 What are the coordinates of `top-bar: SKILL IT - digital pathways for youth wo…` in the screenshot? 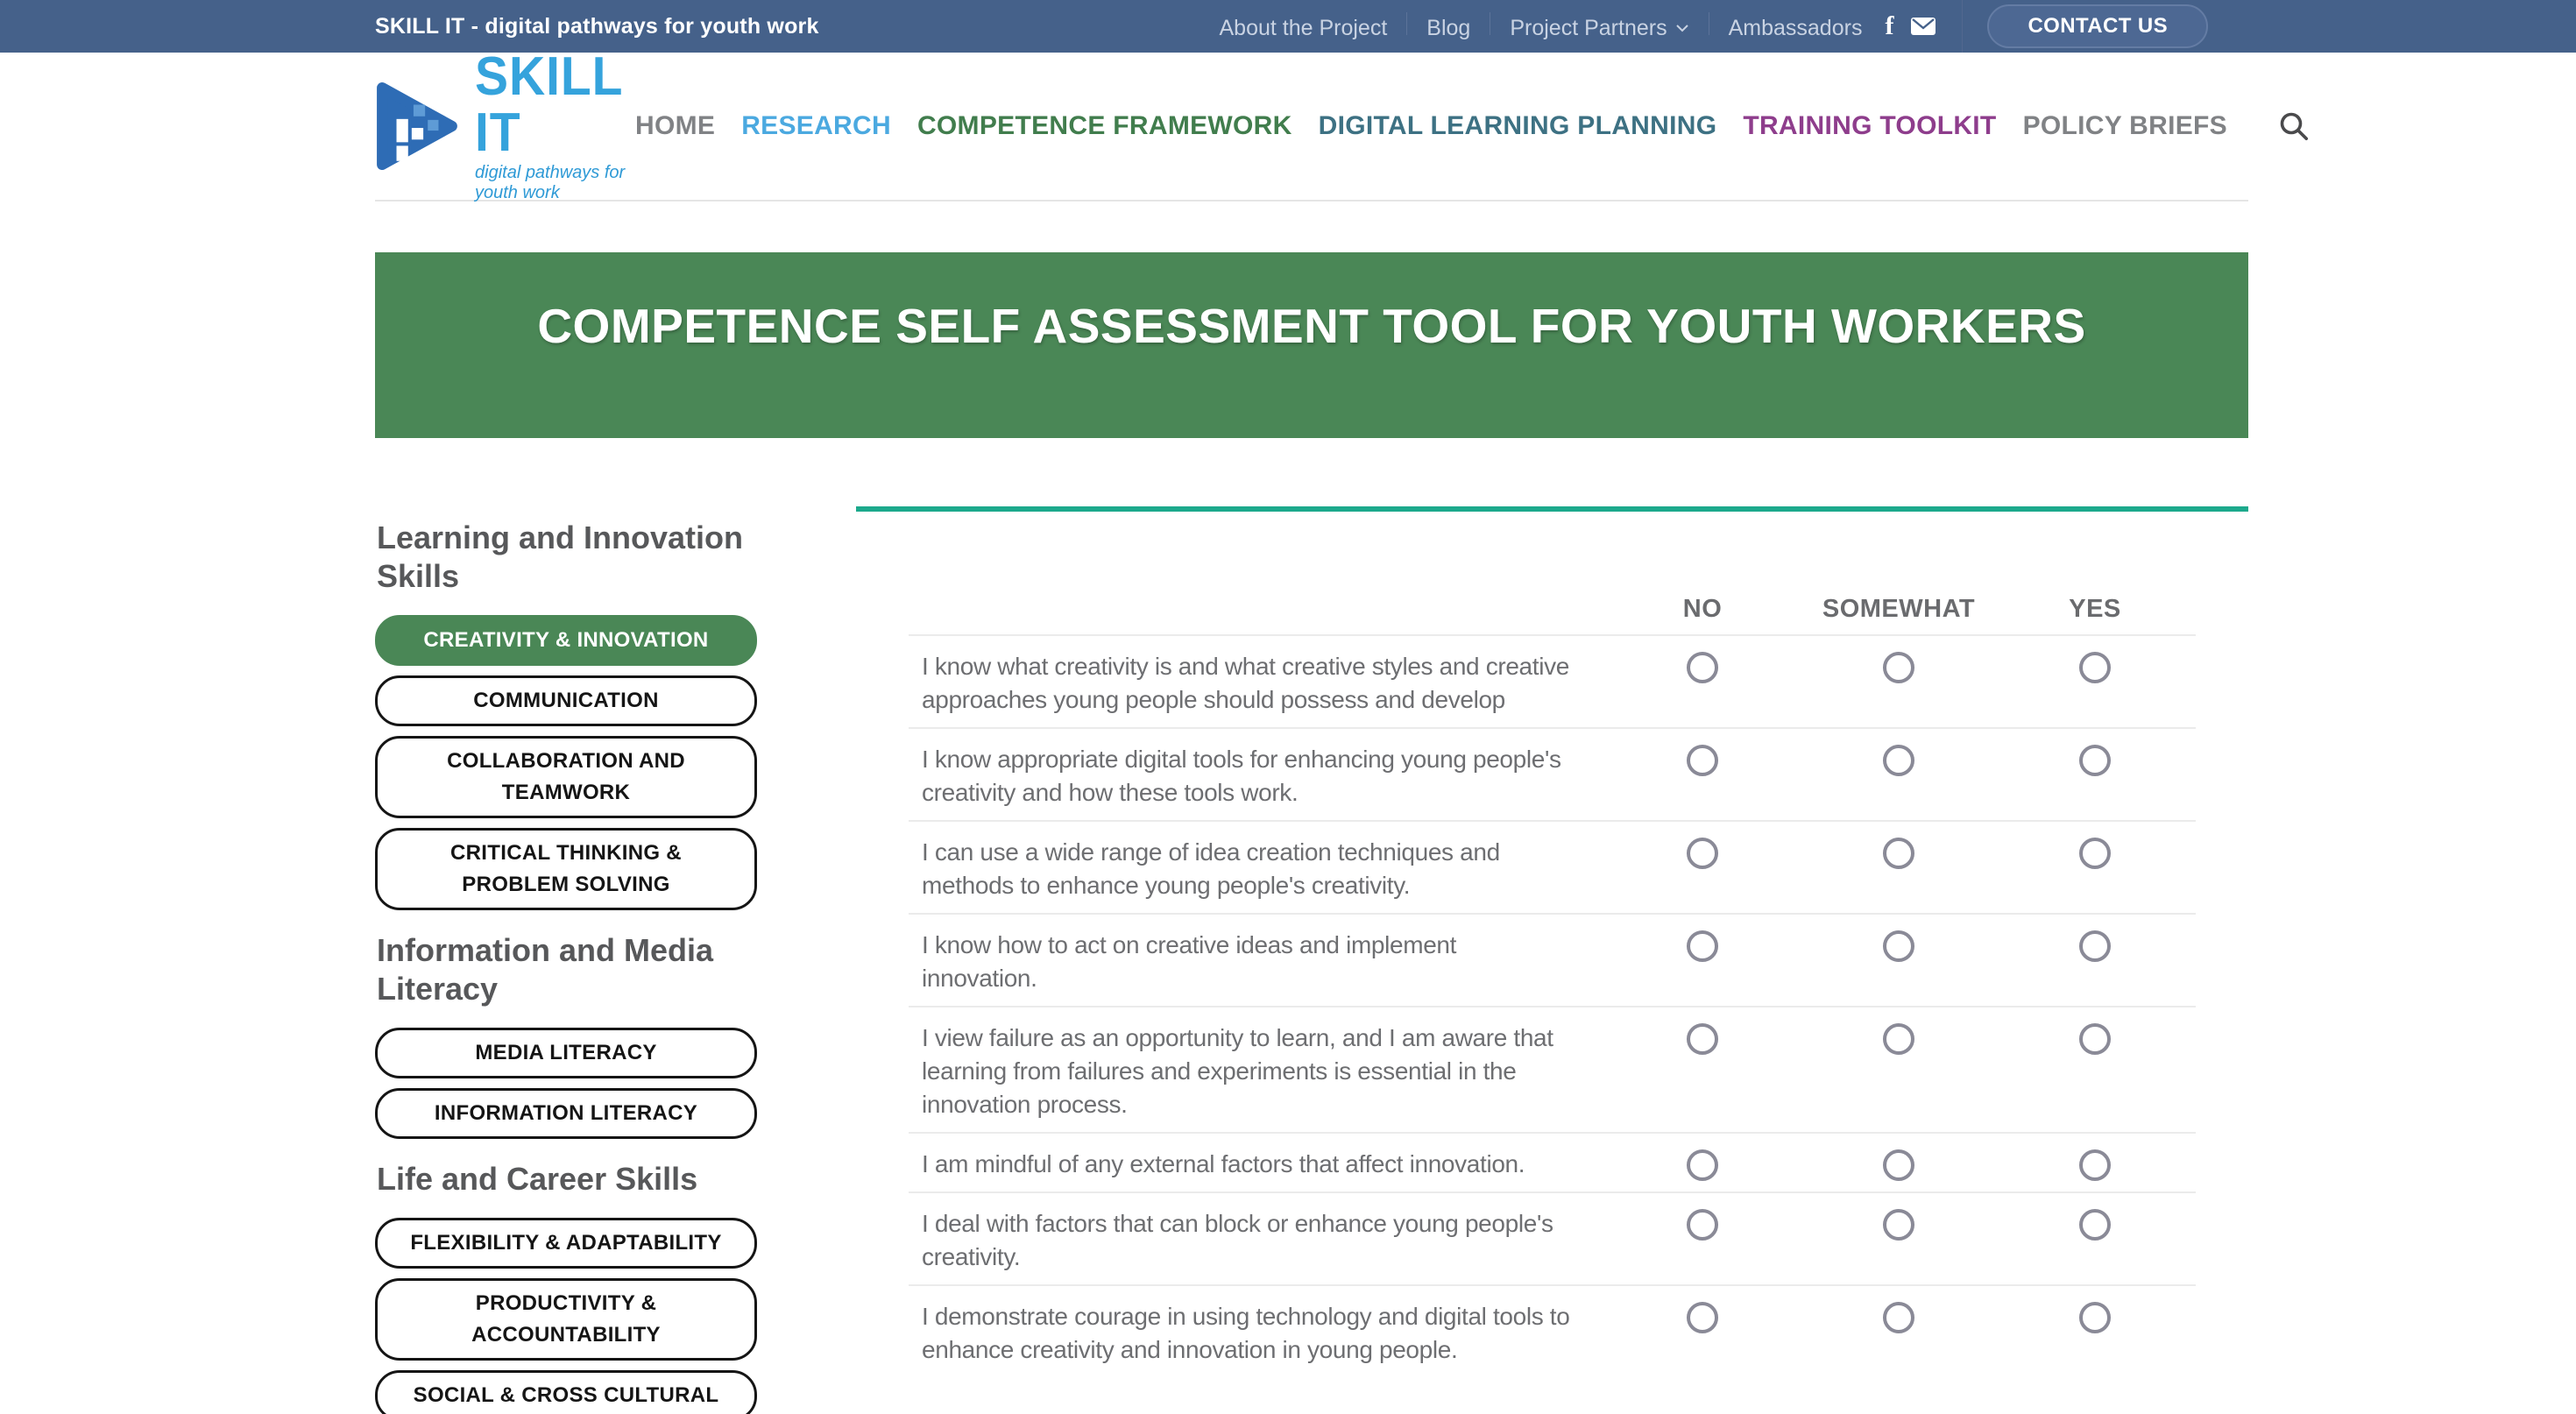 It's located at (1288, 26).